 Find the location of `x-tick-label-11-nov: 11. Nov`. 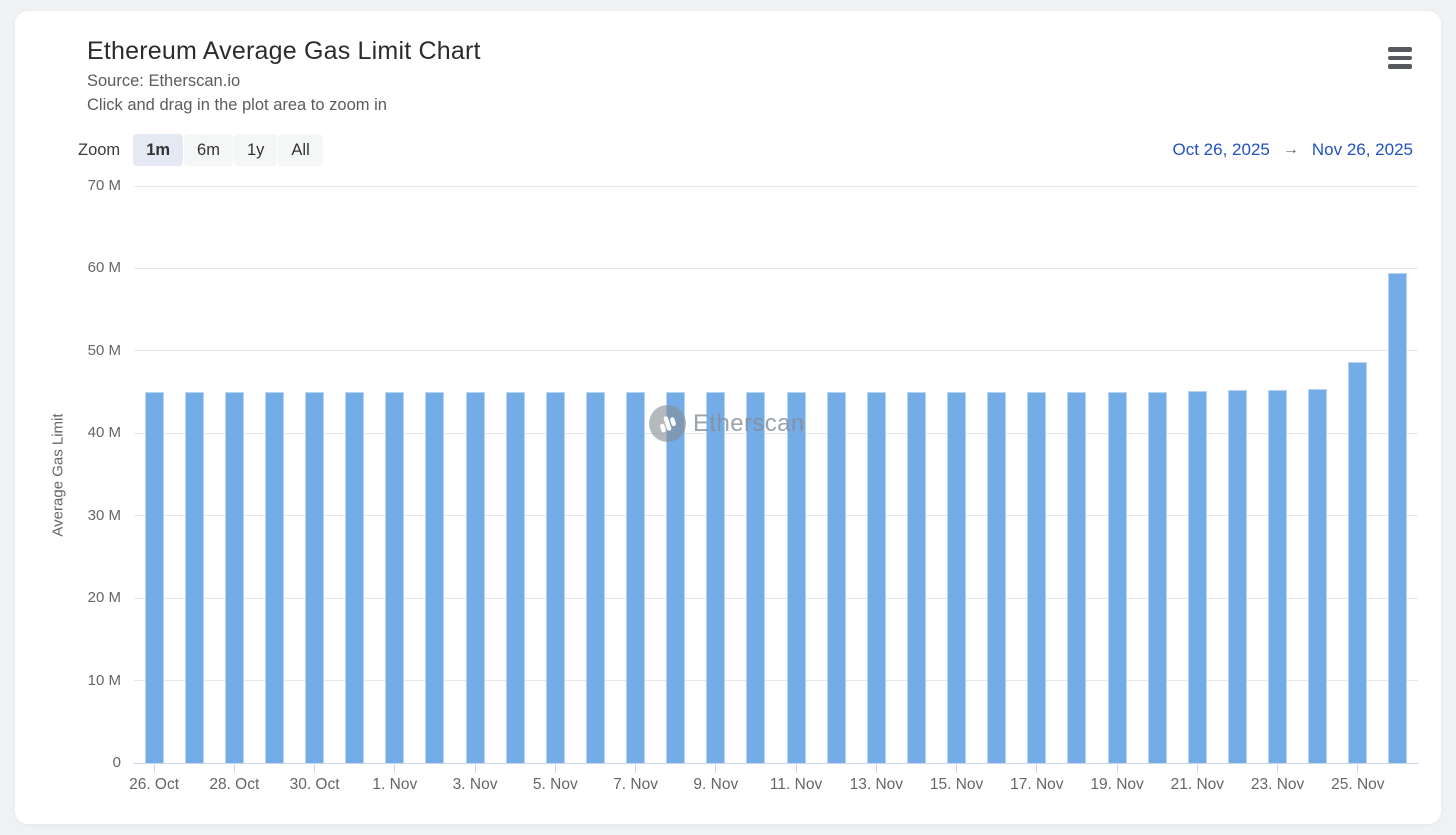

x-tick-label-11-nov: 11. Nov is located at coordinates (796, 784).